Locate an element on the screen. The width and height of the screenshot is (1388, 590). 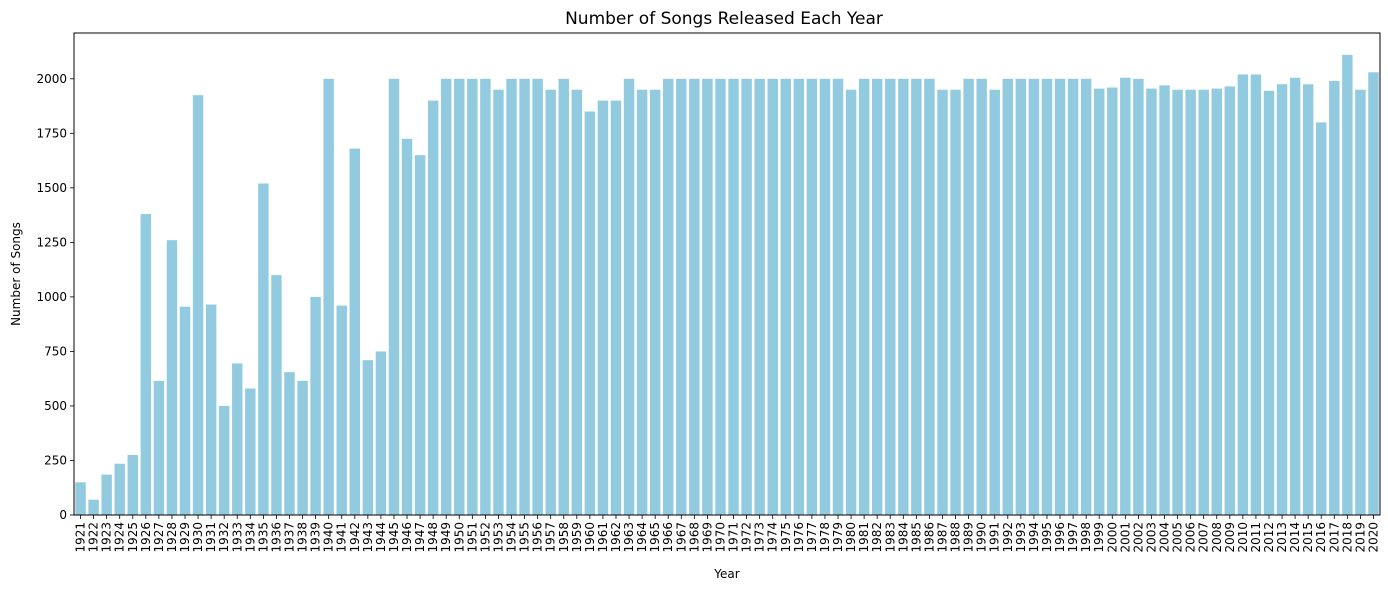
x-tick-label: 1970 is located at coordinates (720, 537).